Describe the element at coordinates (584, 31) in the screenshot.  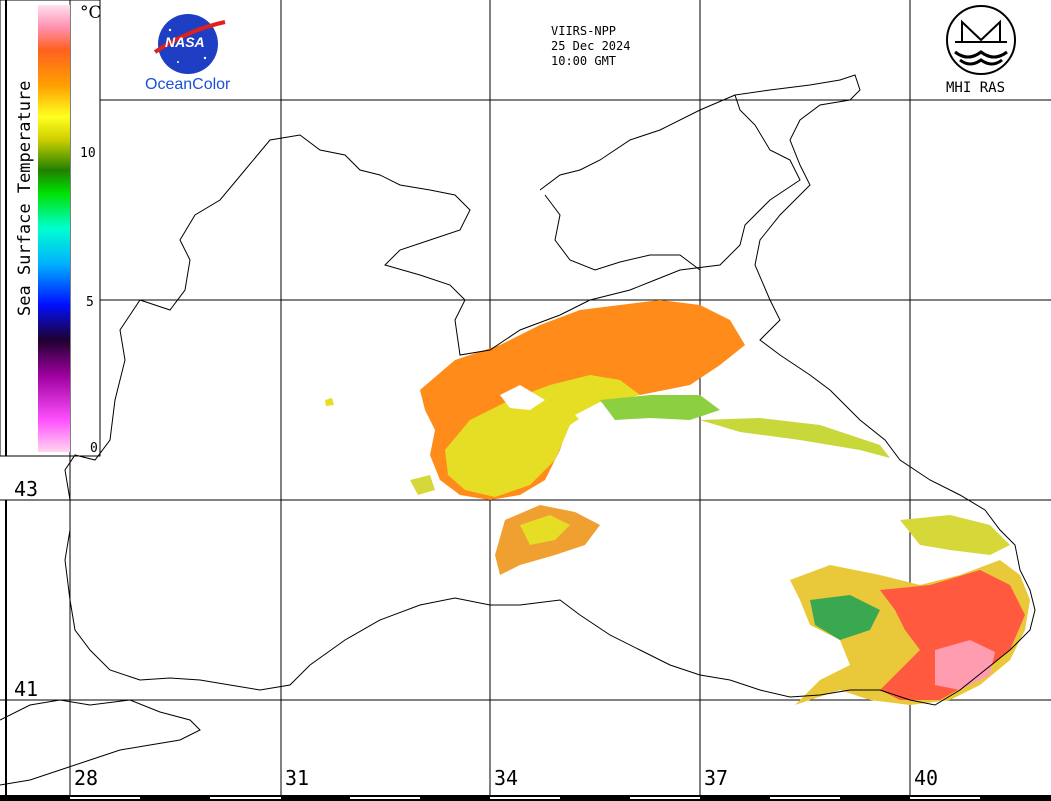
I see `sensor-label: VIIRS-NPP` at that location.